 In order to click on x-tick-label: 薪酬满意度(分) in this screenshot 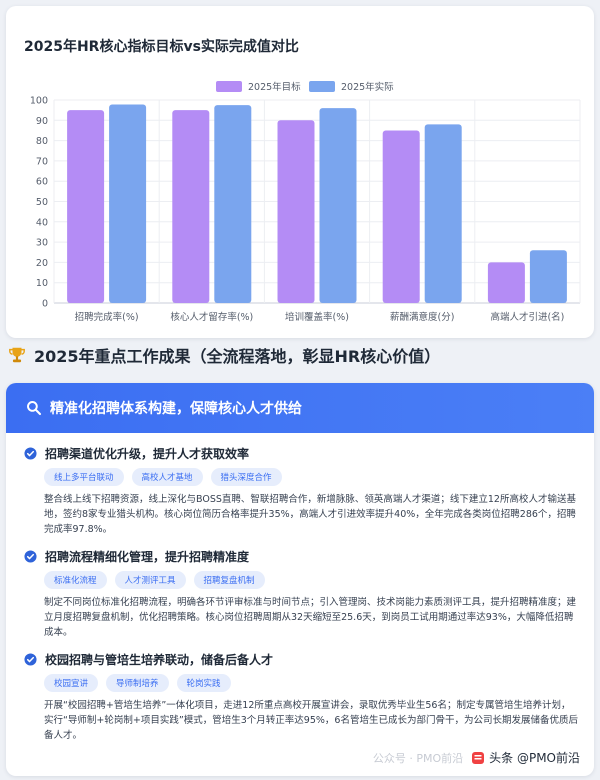, I will do `click(422, 317)`.